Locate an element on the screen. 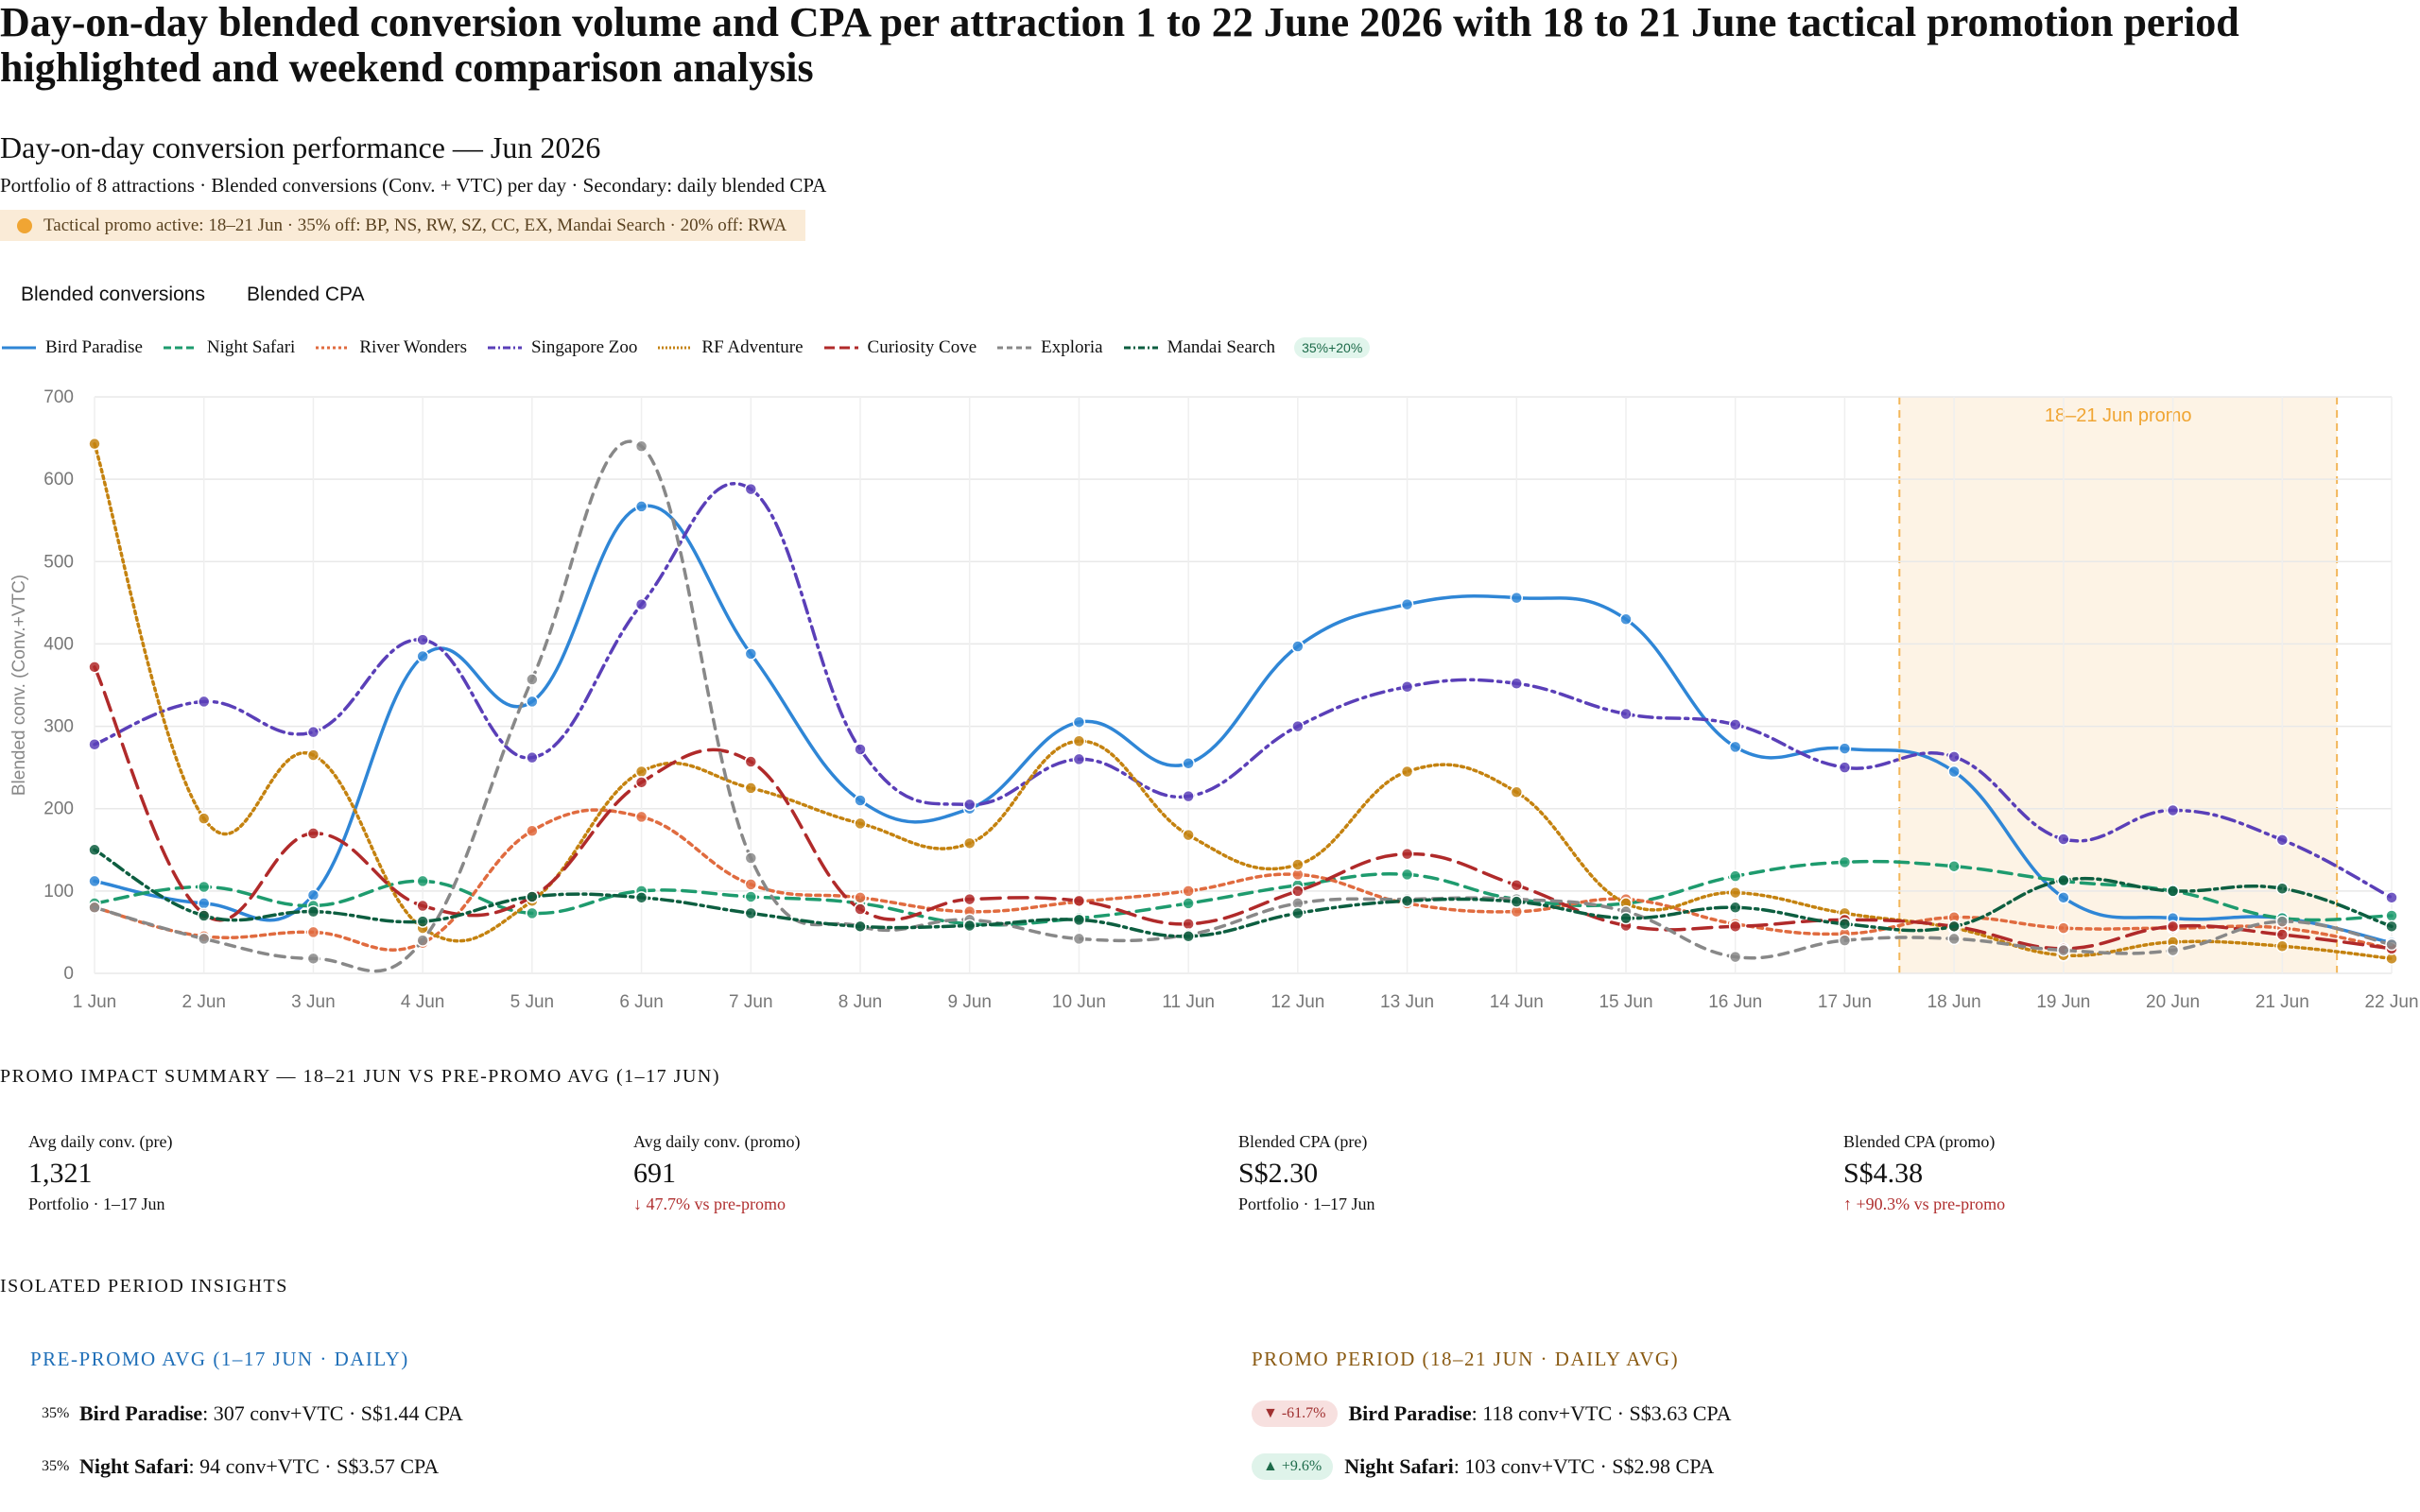  legend-item-mandai-search: Mandai Search is located at coordinates (1198, 347).